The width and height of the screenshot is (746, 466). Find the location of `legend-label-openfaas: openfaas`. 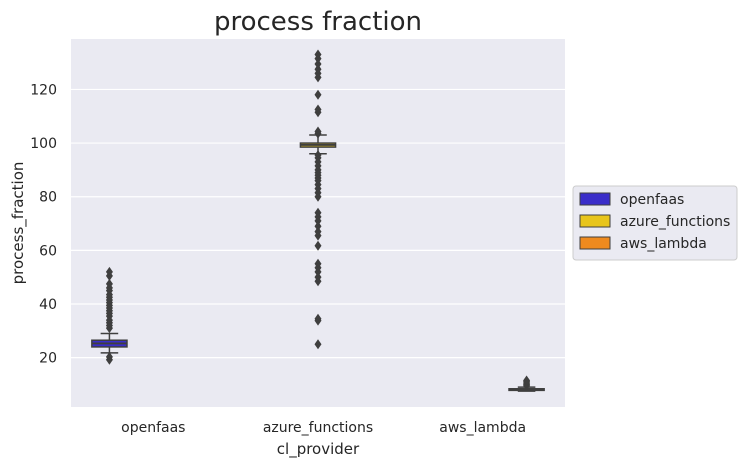

legend-label-openfaas: openfaas is located at coordinates (652, 200).